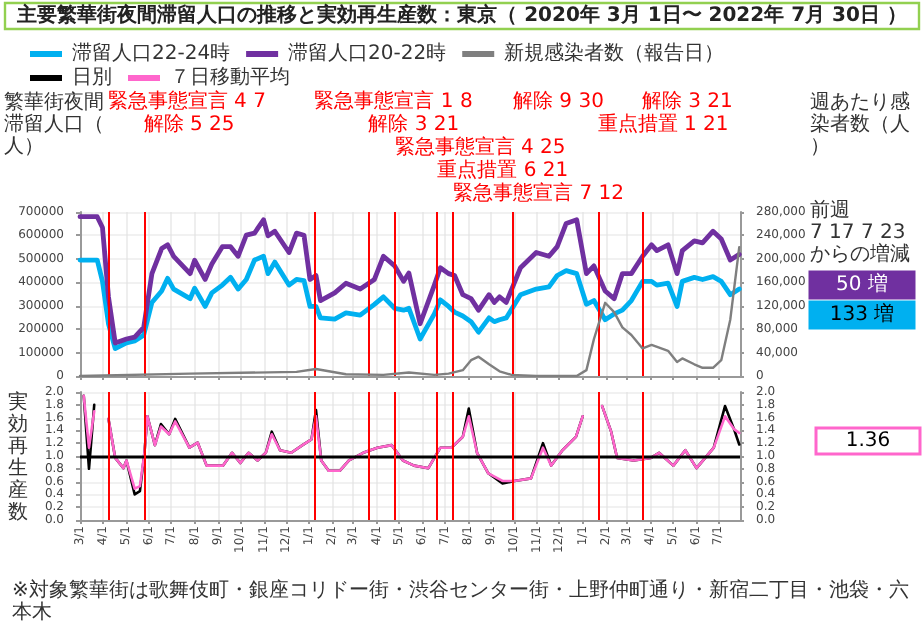  I want to click on legend-label: 新規感染者数（報告日）, so click(614, 53).